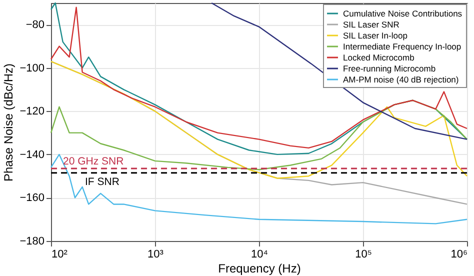 The height and width of the screenshot is (276, 474). What do you see at coordinates (156, 254) in the screenshot?
I see `x-tick-label: 10³` at bounding box center [156, 254].